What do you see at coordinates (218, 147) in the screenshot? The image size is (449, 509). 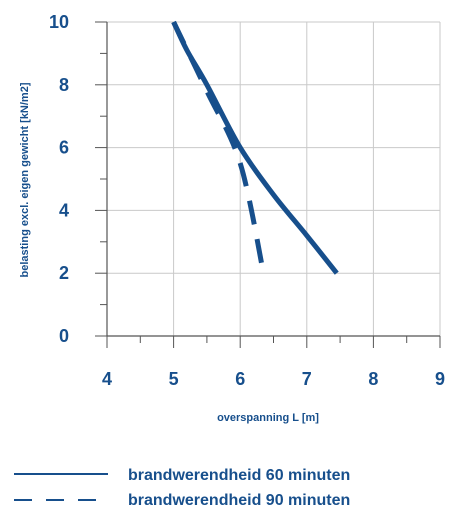 I see `series-line-90-minuten` at bounding box center [218, 147].